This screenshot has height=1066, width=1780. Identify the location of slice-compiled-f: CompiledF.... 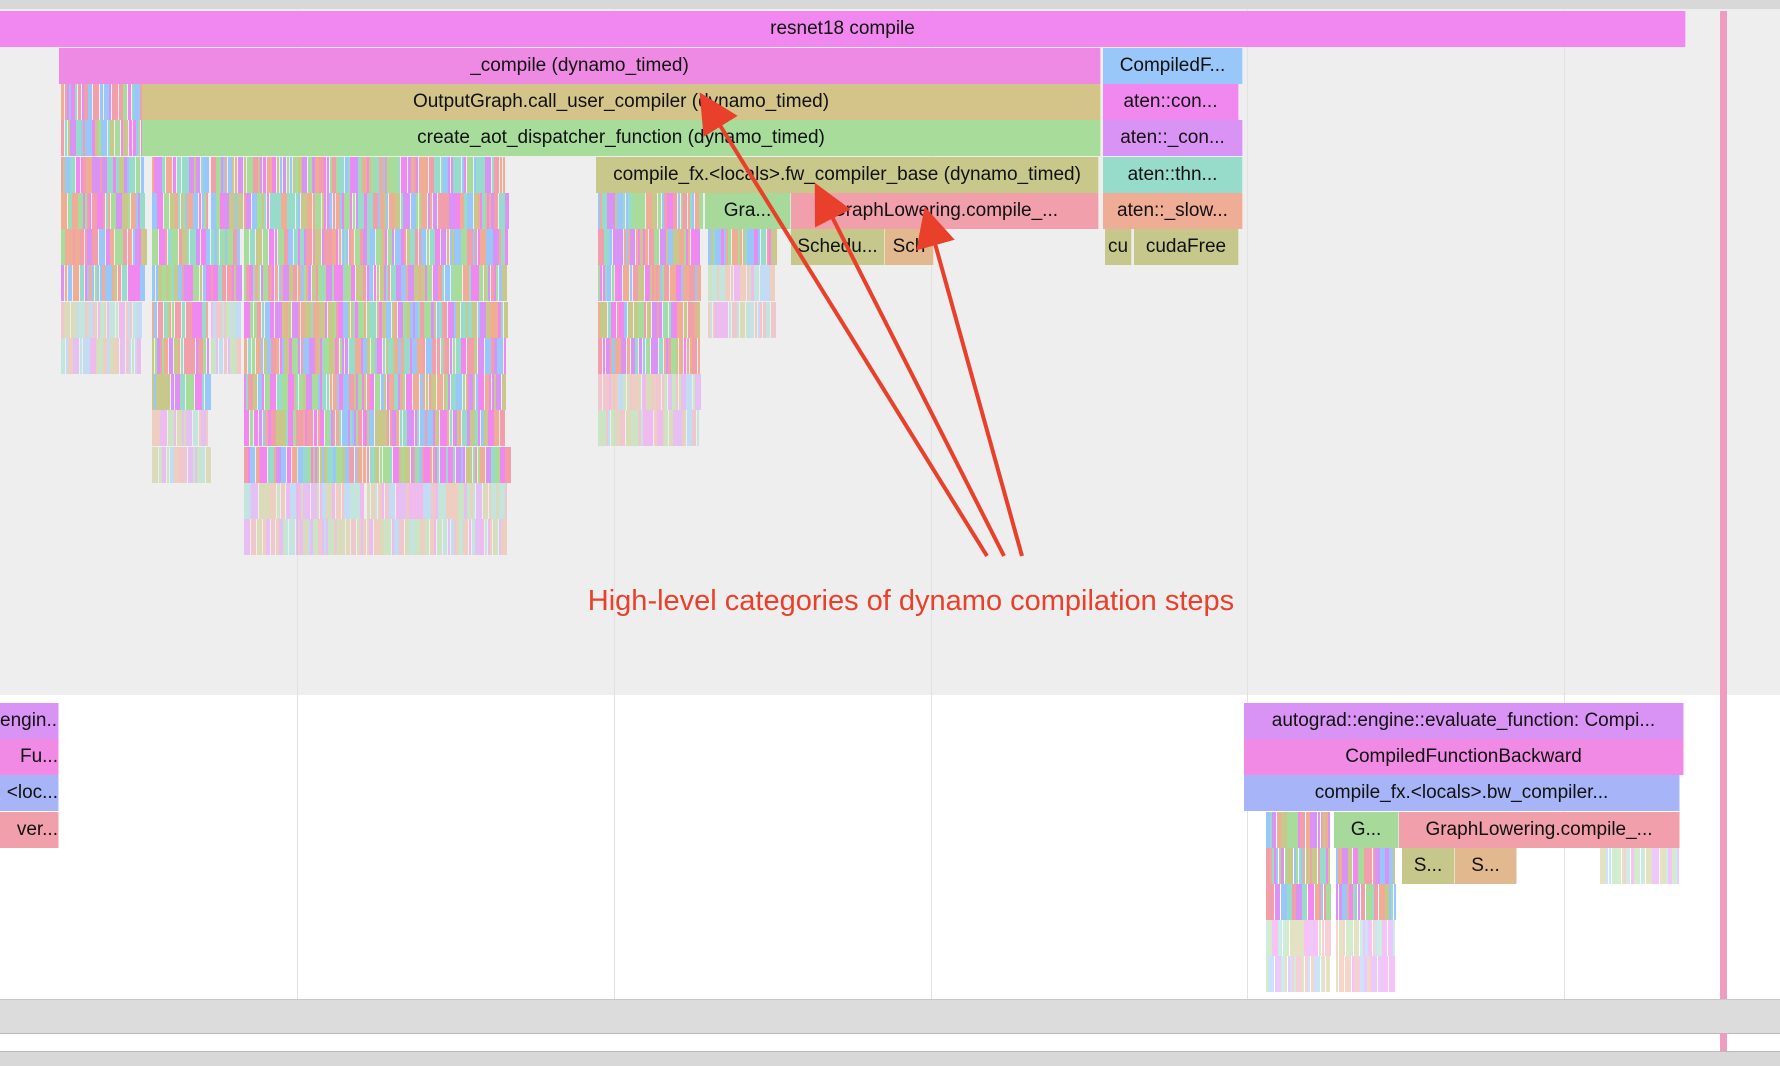
(1173, 66).